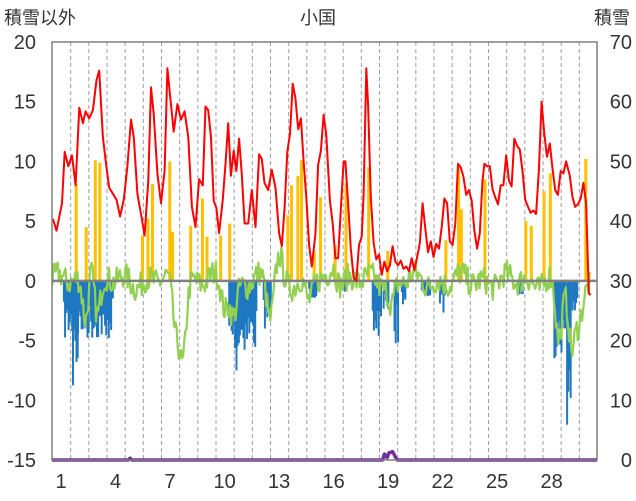  What do you see at coordinates (25, 43) in the screenshot?
I see `y-left-tick: 20` at bounding box center [25, 43].